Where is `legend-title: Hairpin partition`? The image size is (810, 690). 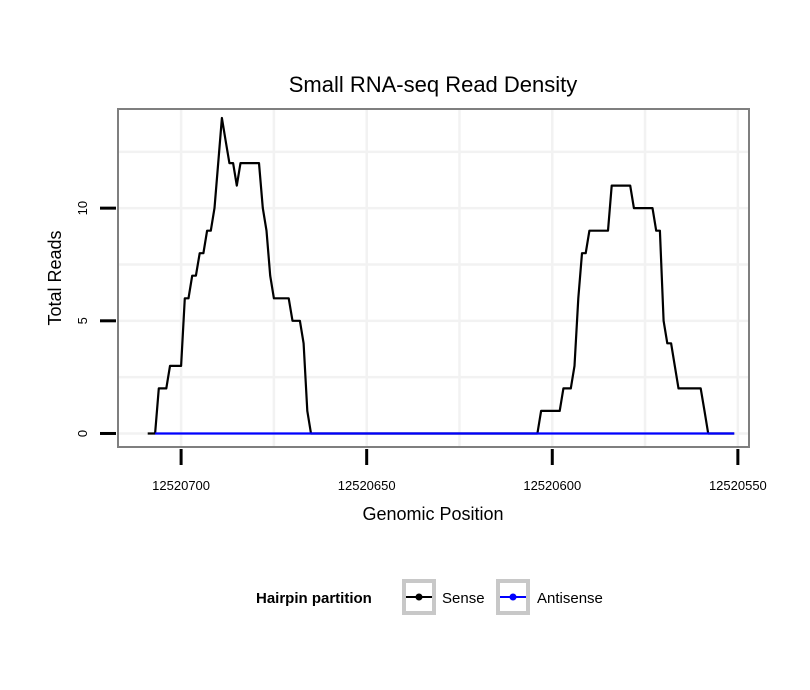 legend-title: Hairpin partition is located at coordinates (314, 598).